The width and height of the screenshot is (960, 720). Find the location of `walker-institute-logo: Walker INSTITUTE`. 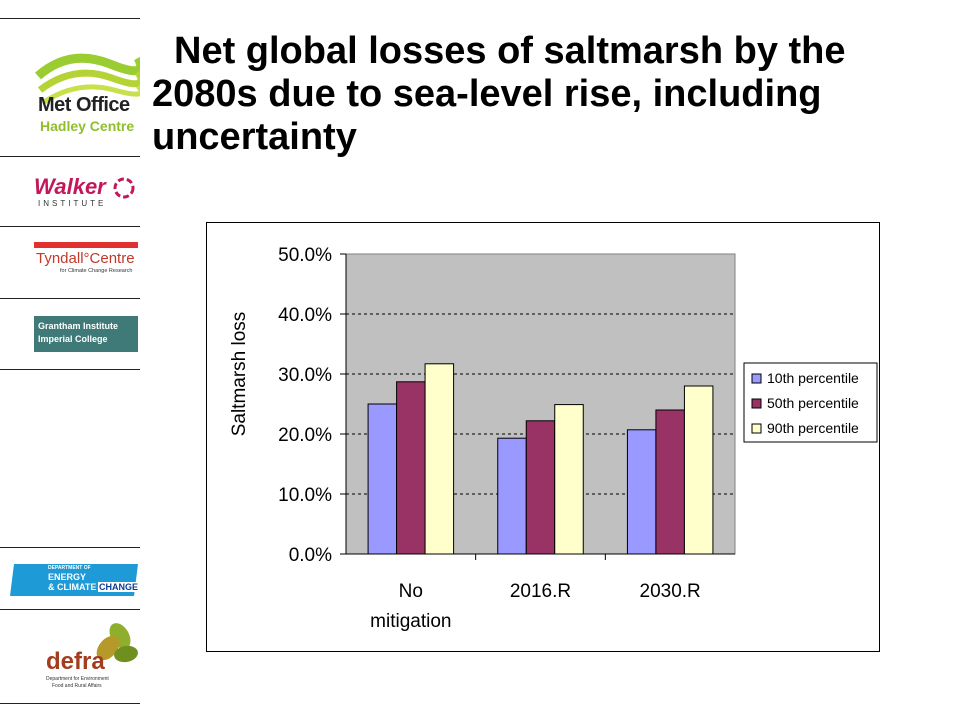

walker-institute-logo: Walker INSTITUTE is located at coordinates (70, 192).